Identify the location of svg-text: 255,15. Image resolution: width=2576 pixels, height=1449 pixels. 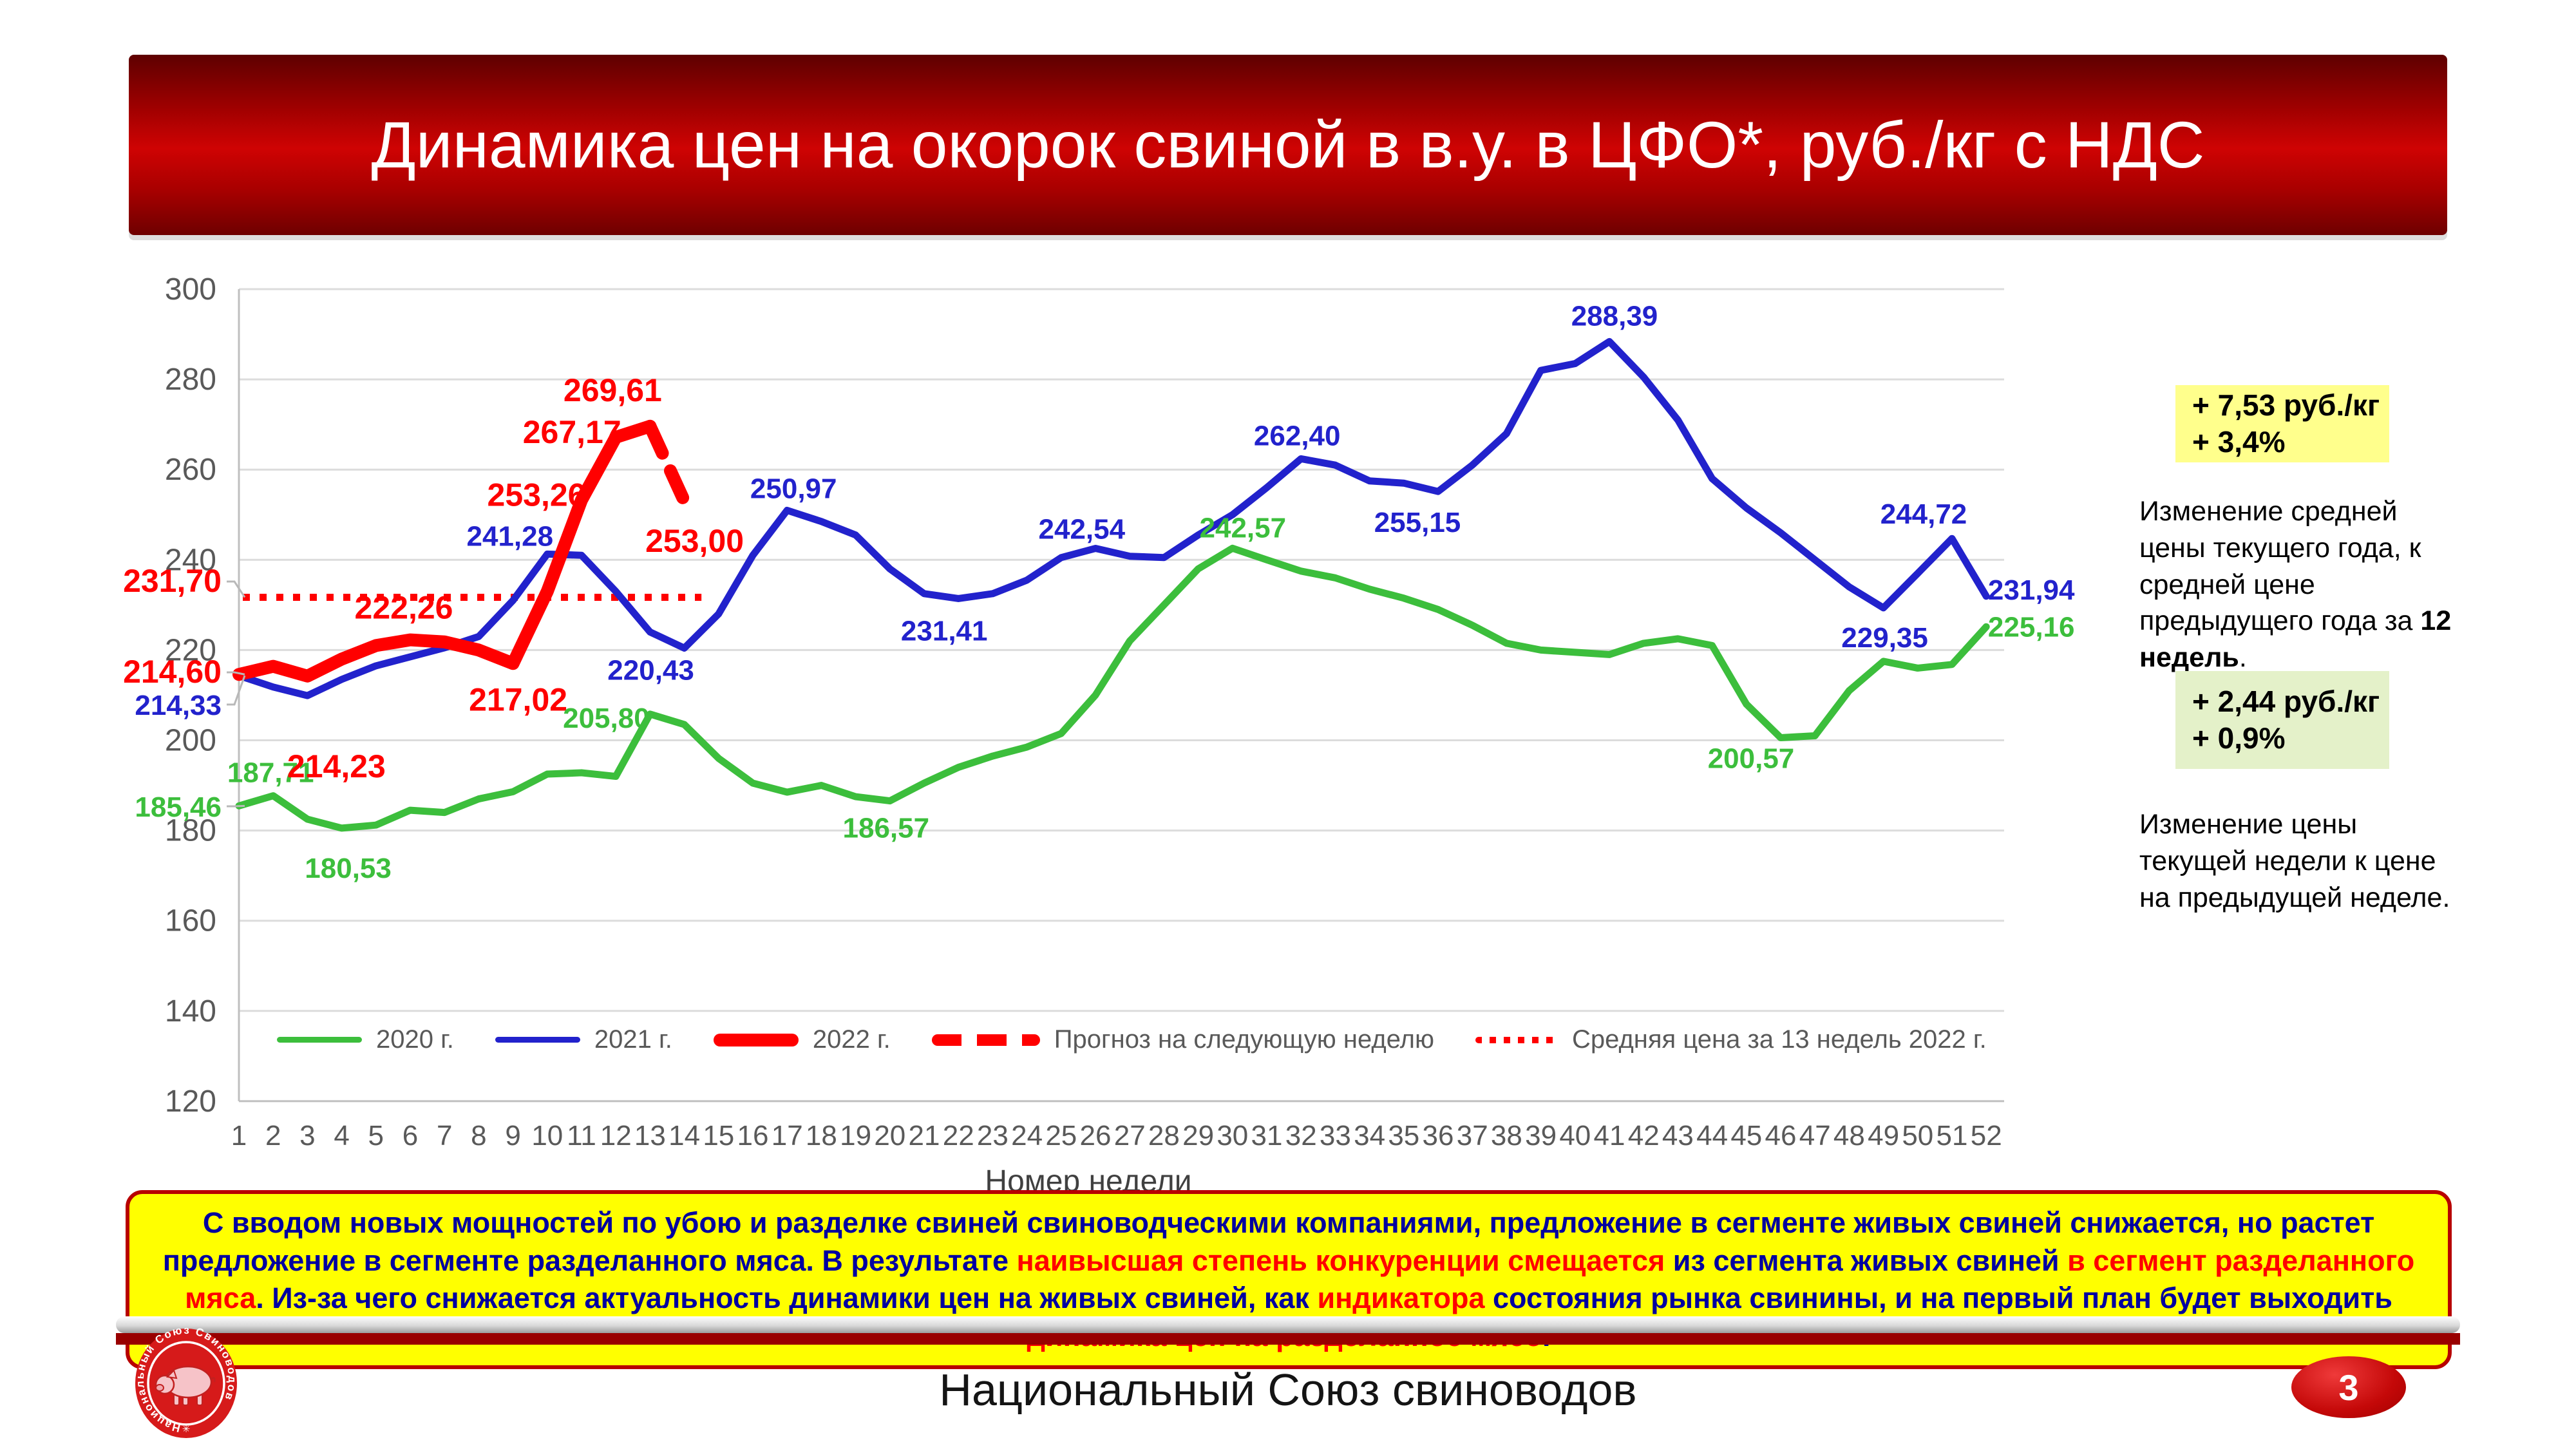
(1417, 522).